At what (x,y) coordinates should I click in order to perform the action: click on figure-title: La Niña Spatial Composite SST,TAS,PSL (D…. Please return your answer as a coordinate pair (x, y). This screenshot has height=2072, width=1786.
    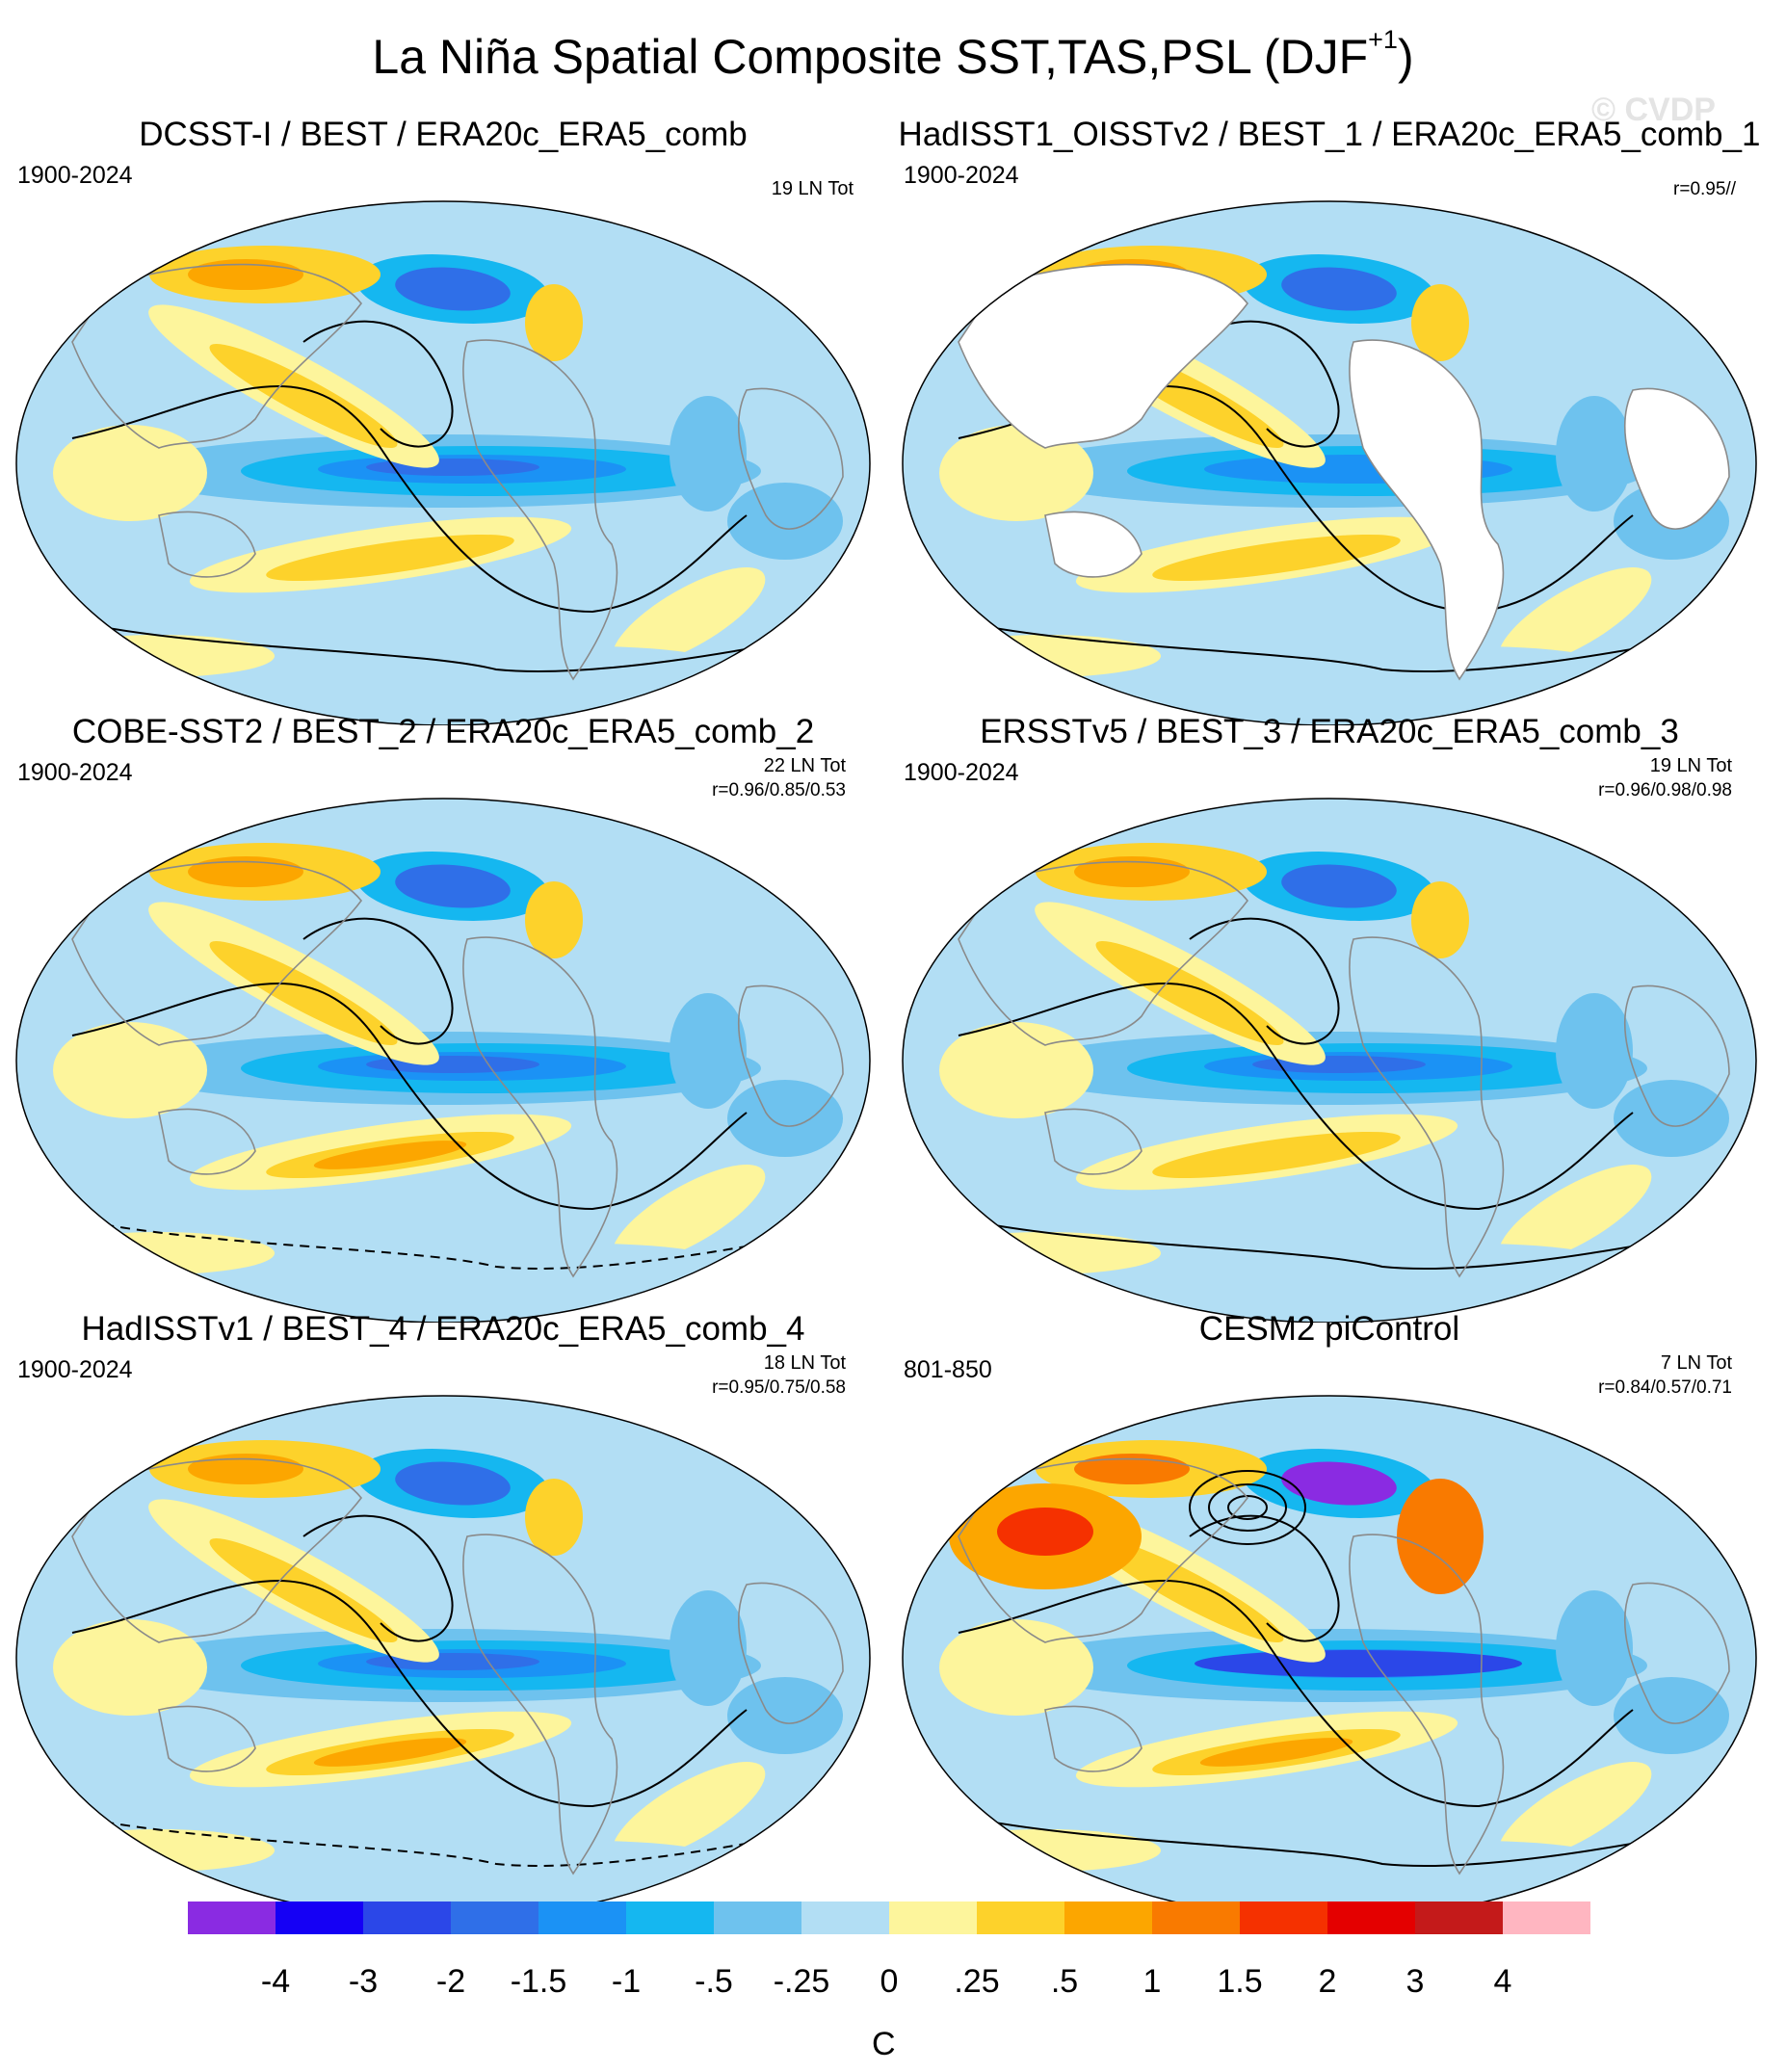
    Looking at the image, I should click on (893, 54).